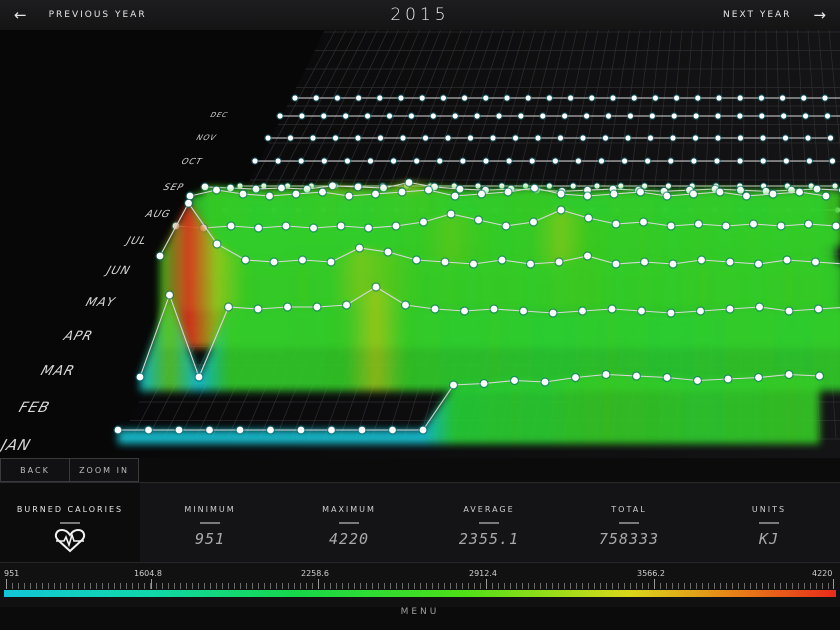 The height and width of the screenshot is (630, 840). I want to click on arrow-right-icon: →, so click(819, 15).